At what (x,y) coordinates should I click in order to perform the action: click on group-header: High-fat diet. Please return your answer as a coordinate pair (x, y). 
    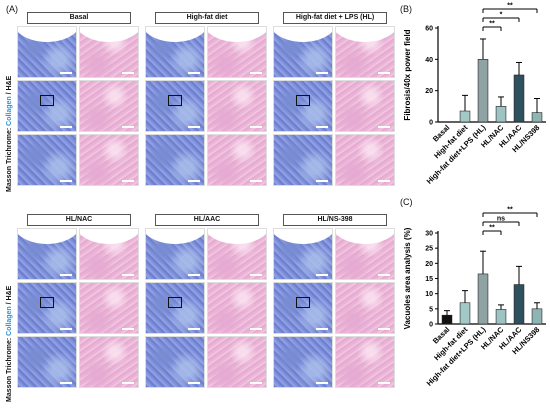
    Looking at the image, I should click on (207, 18).